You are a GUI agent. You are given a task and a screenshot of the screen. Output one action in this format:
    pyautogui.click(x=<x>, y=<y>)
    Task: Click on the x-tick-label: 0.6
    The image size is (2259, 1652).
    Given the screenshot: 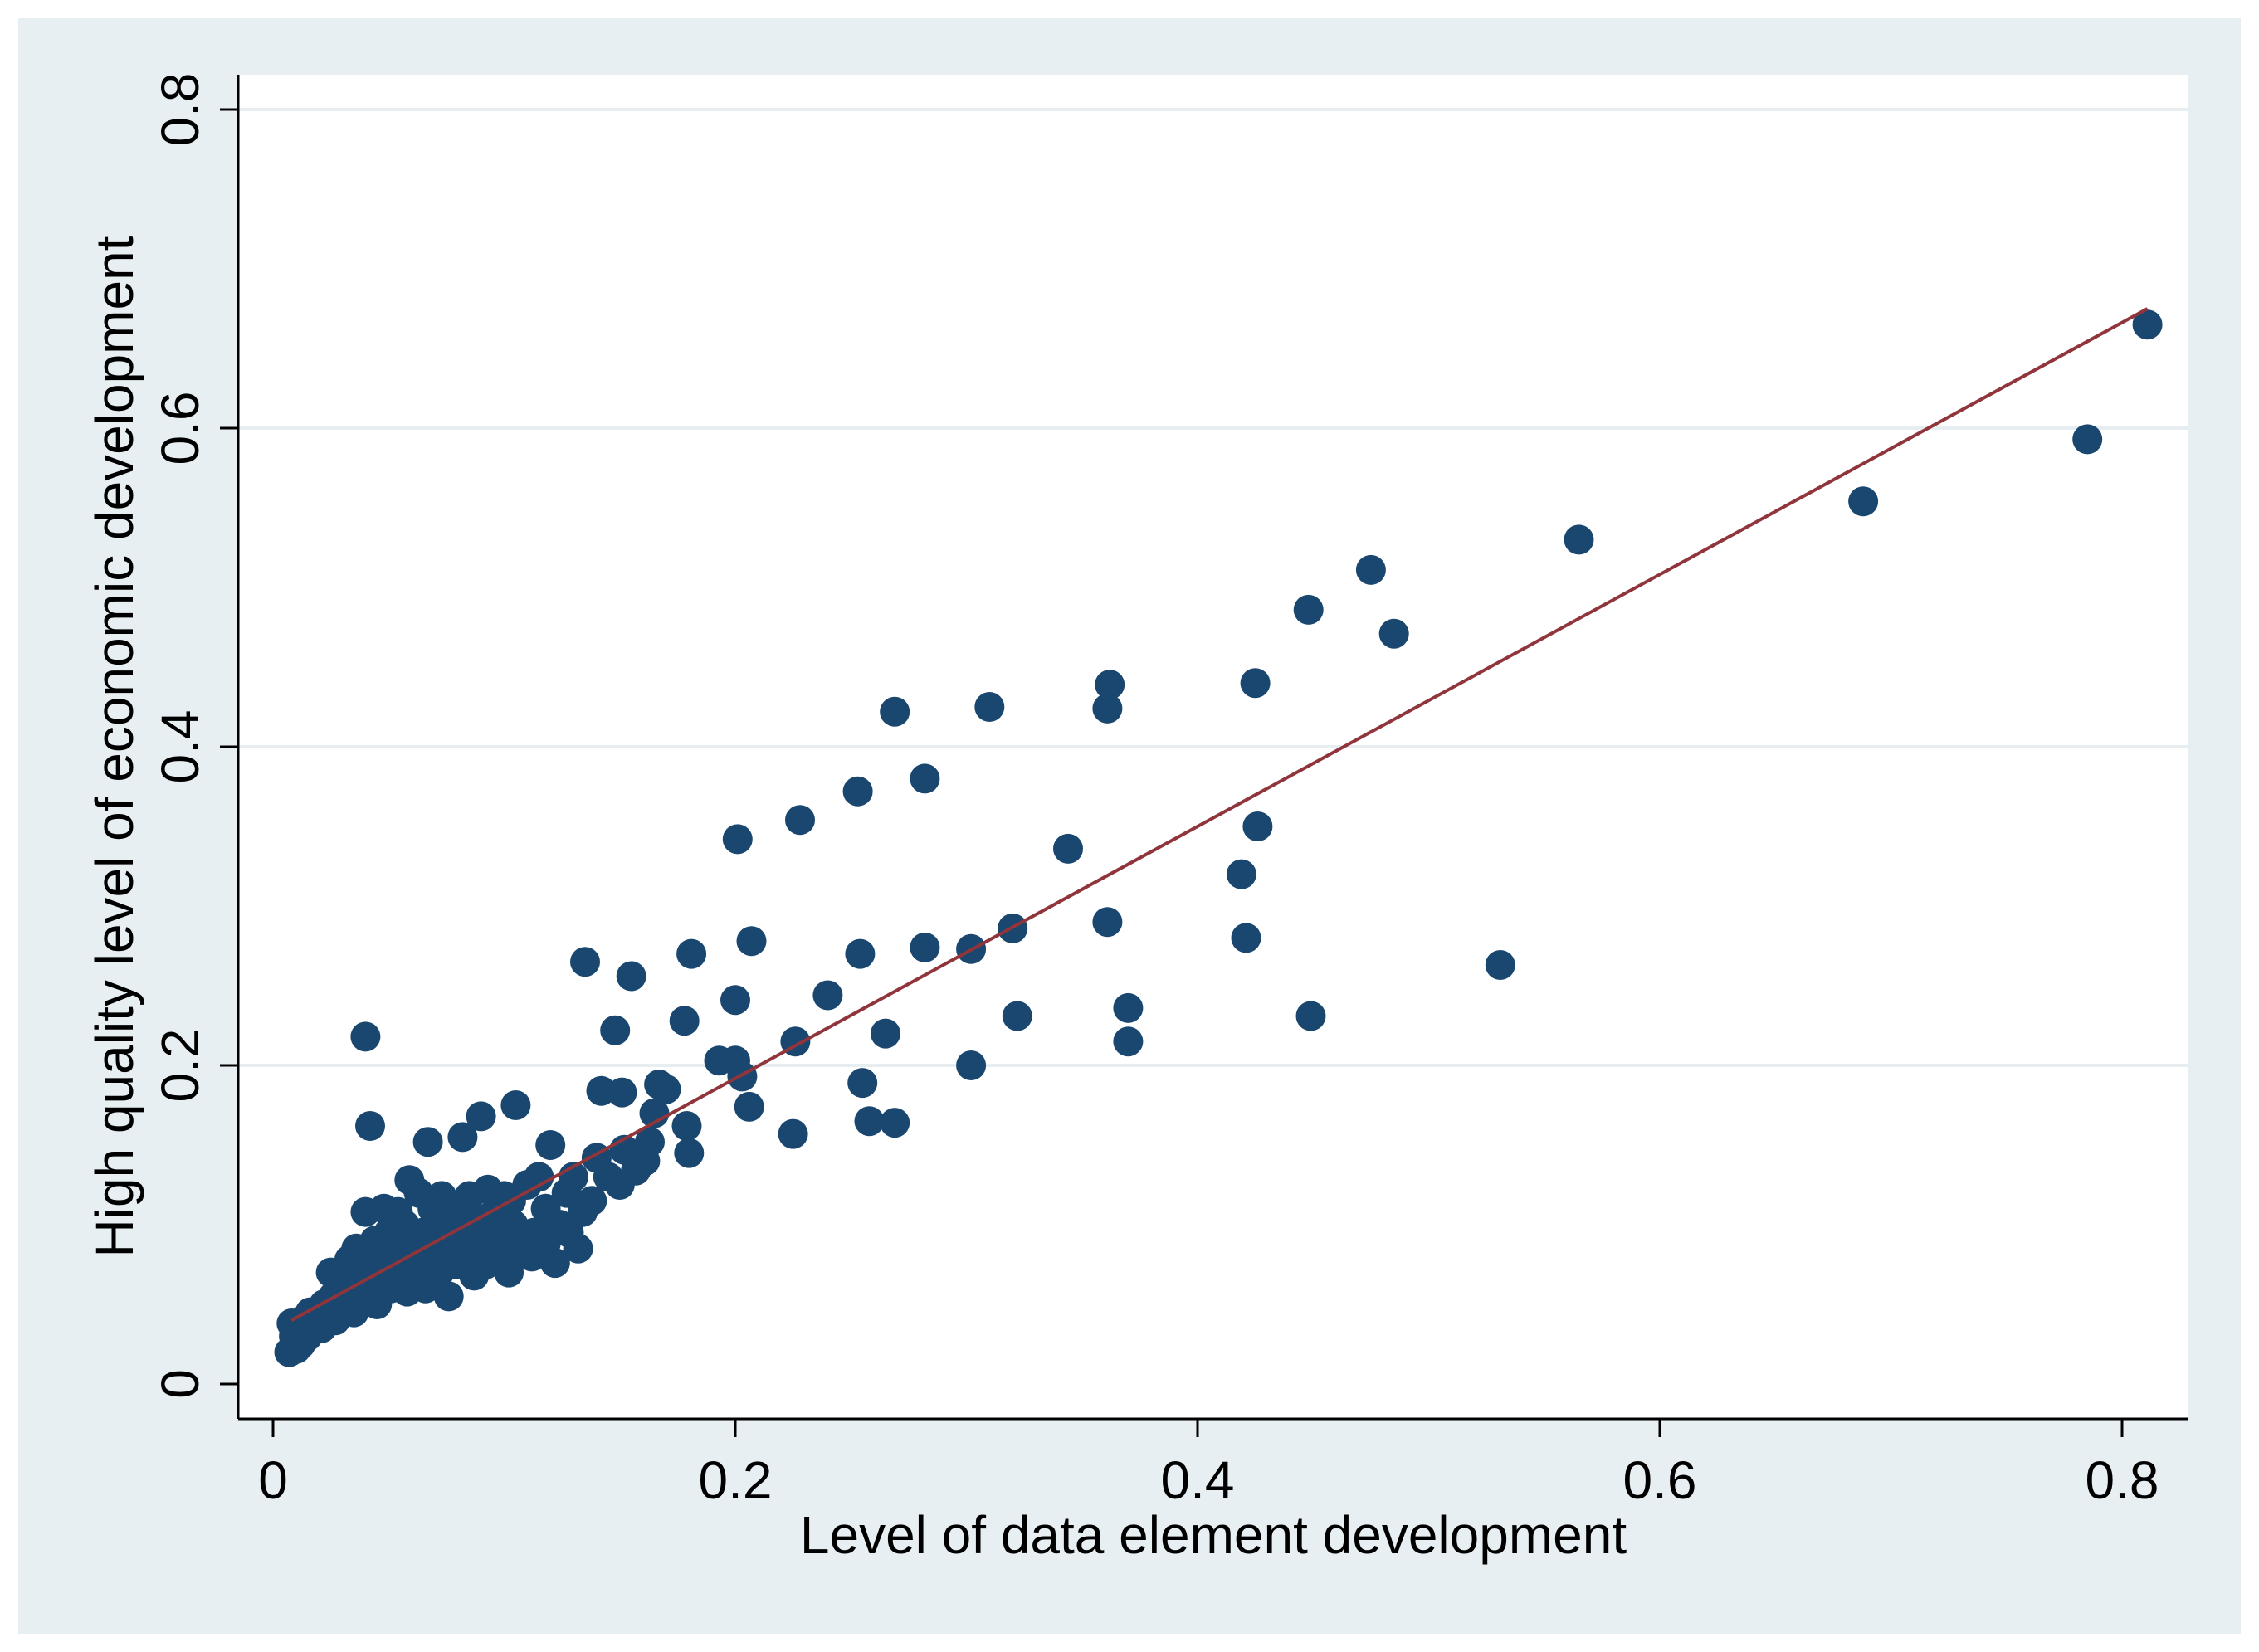 What is the action you would take?
    pyautogui.click(x=1660, y=1480)
    